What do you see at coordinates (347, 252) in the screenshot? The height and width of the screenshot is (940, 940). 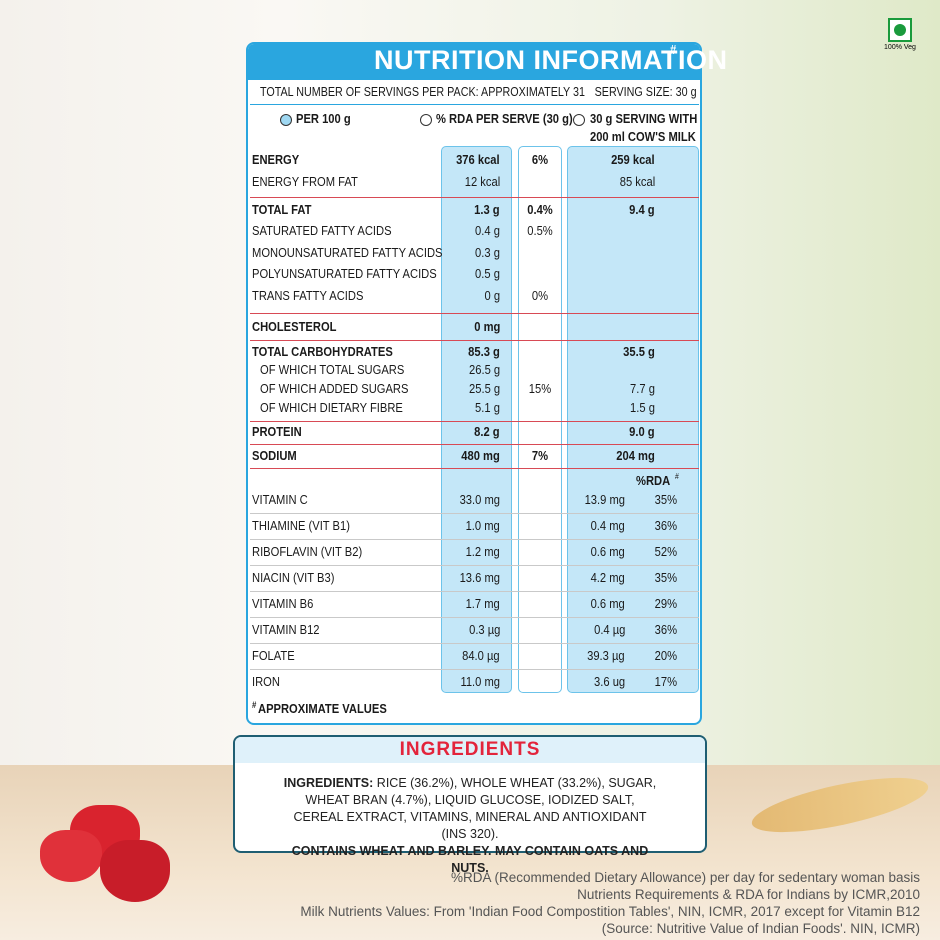 I see `nutrient-name: MONOUNSATURATED FATTY ACIDS` at bounding box center [347, 252].